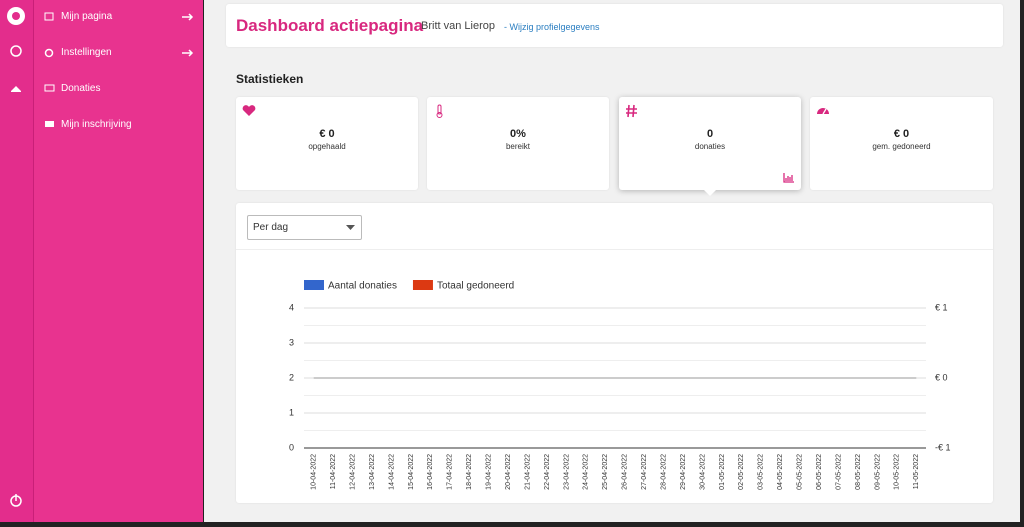 The height and width of the screenshot is (527, 1024). What do you see at coordinates (291, 342) in the screenshot?
I see `y-tick-label: 3` at bounding box center [291, 342].